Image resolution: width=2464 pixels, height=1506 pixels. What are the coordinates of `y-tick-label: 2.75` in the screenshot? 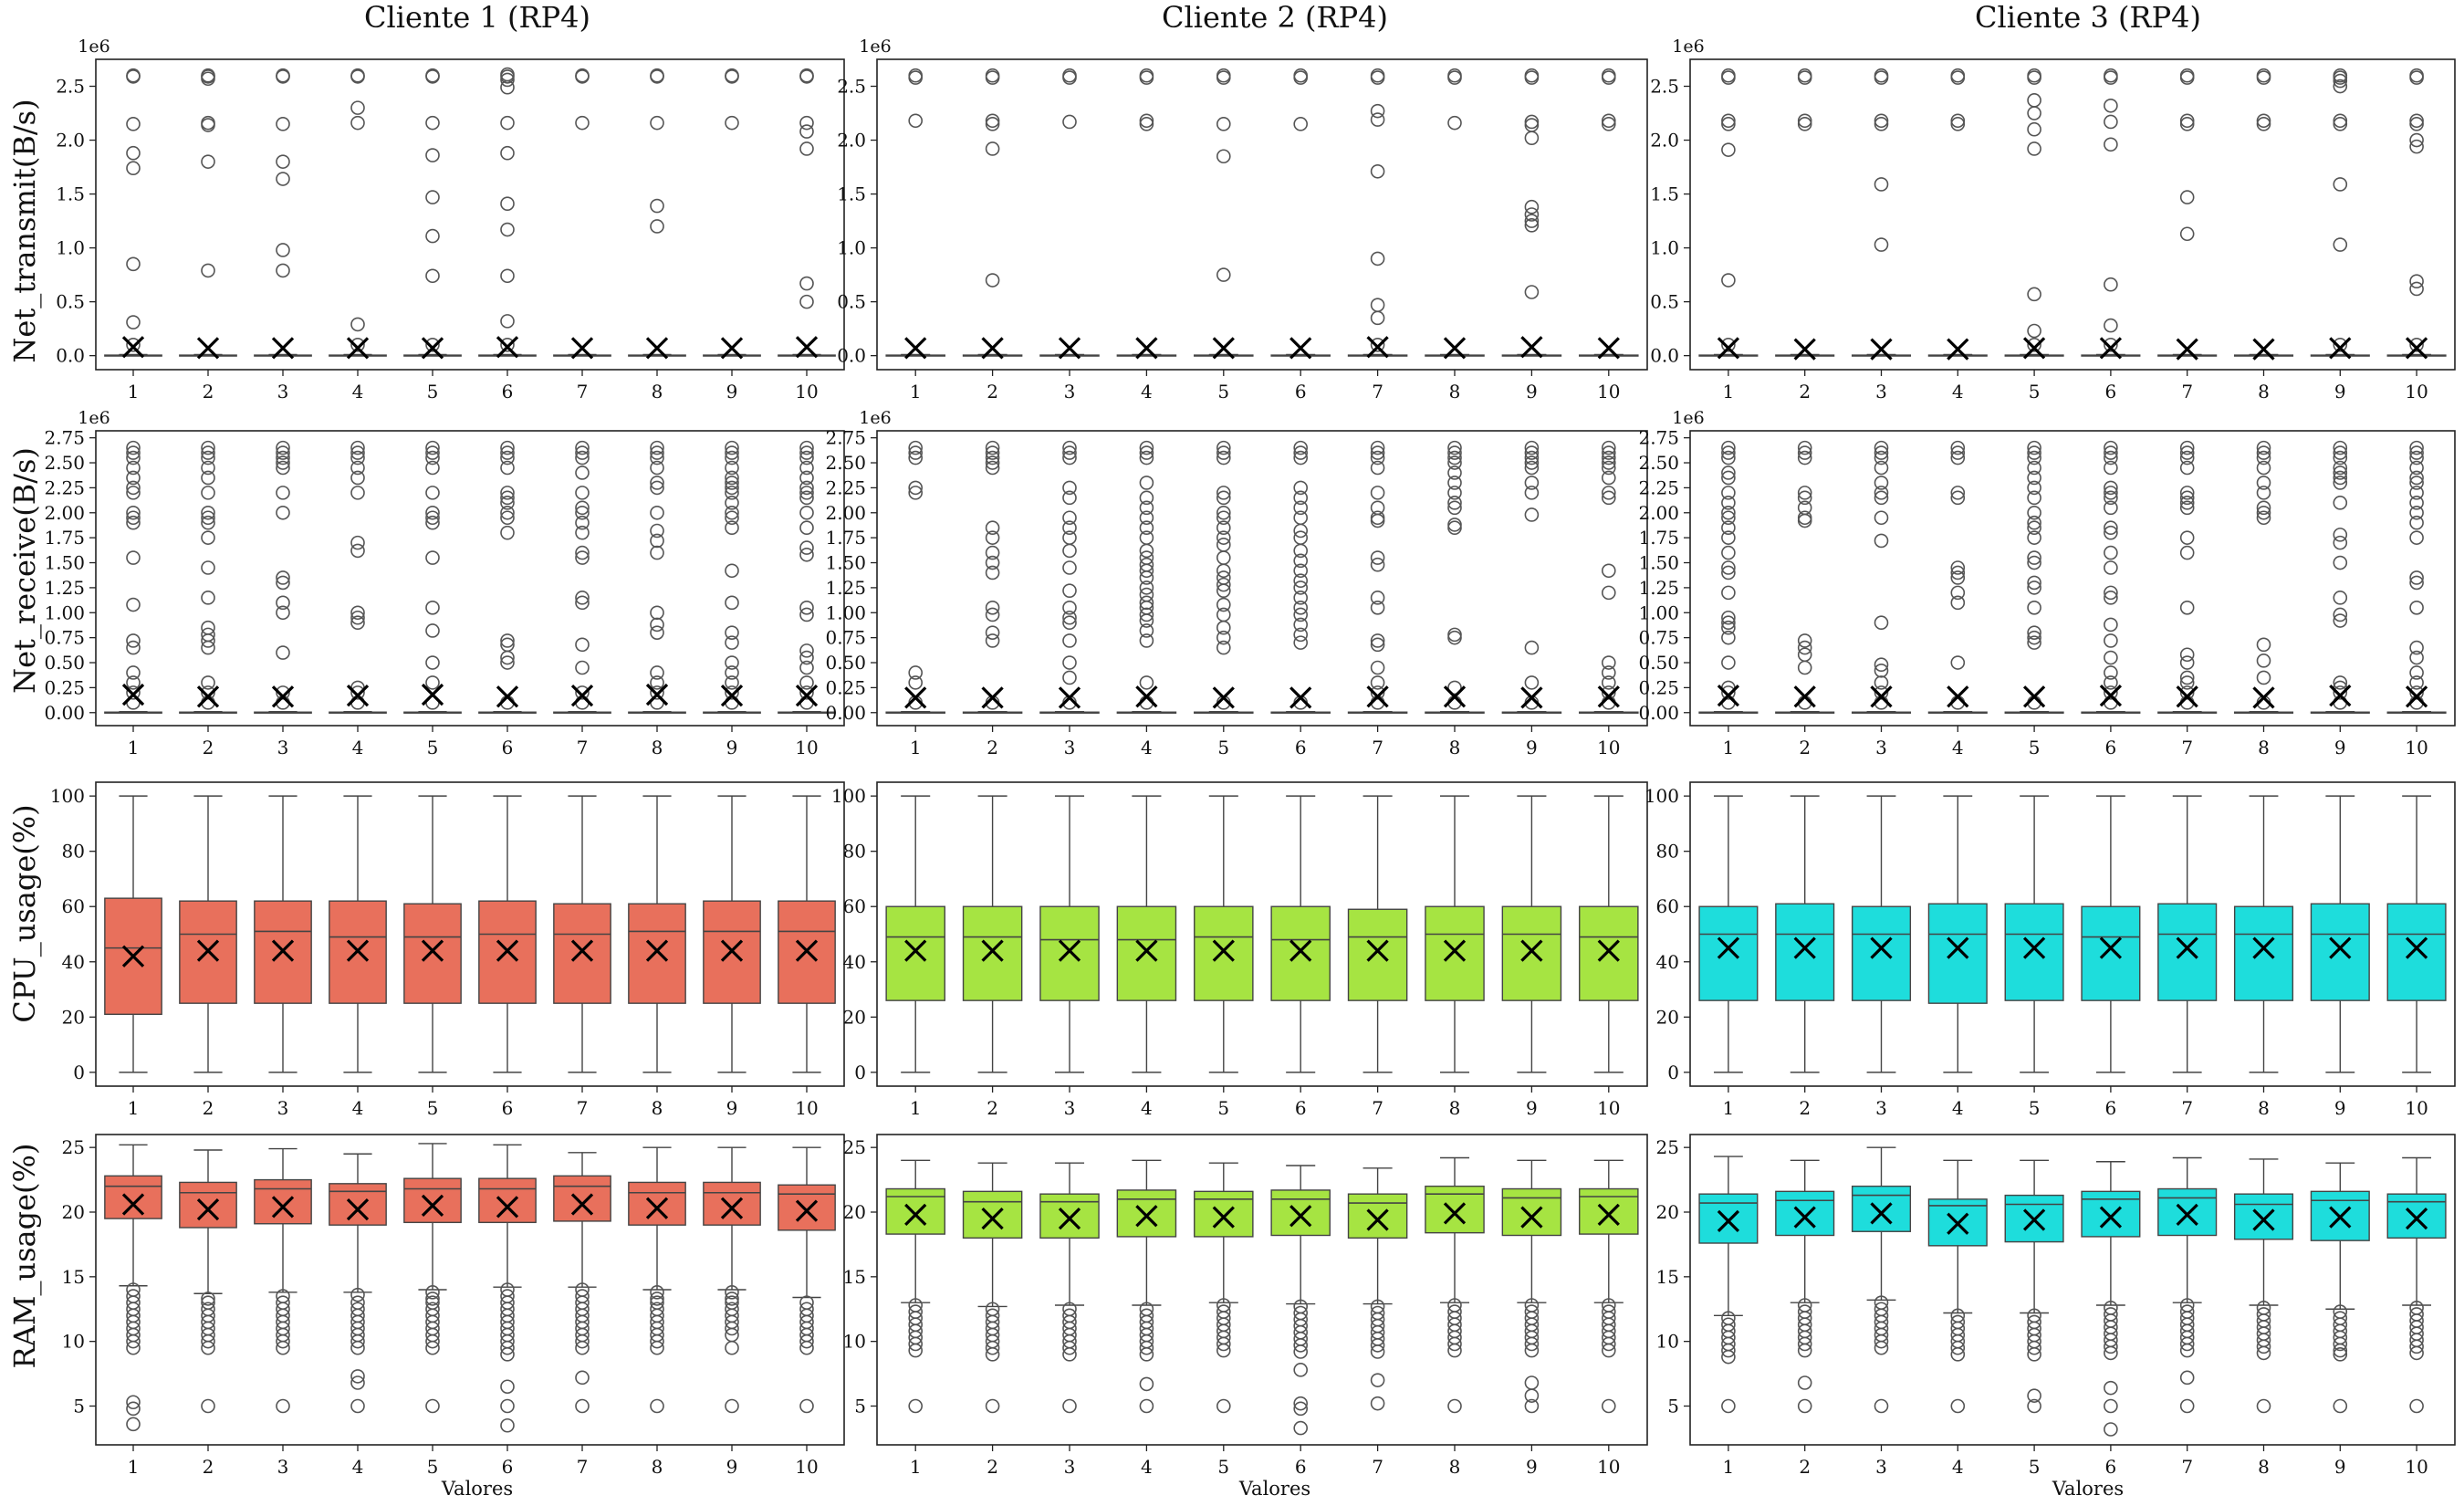 It's located at (845, 438).